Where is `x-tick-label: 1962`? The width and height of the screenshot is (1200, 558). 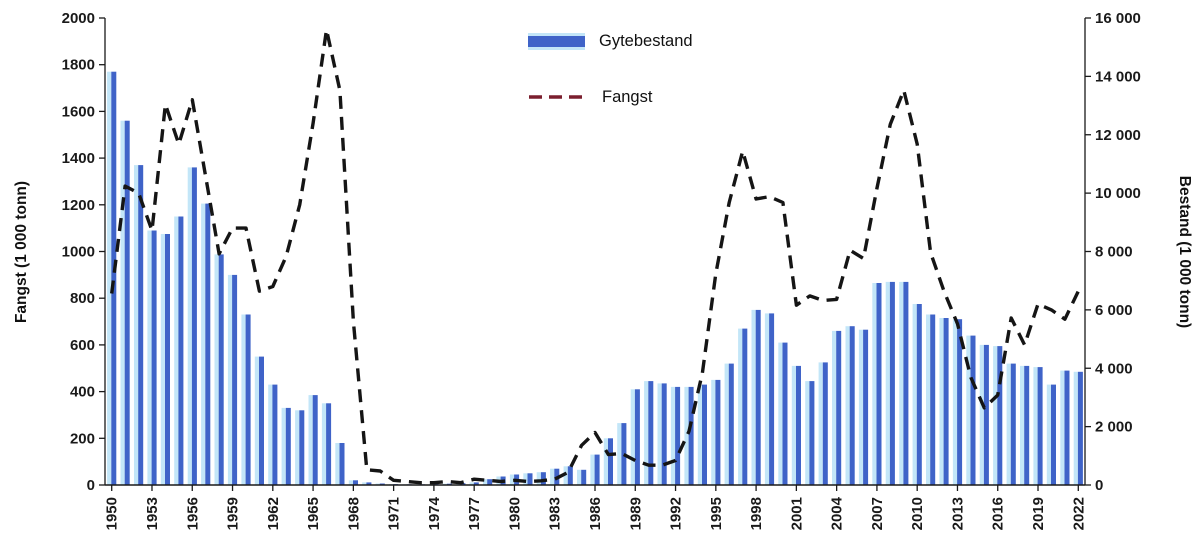
x-tick-label: 1962 is located at coordinates (273, 513).